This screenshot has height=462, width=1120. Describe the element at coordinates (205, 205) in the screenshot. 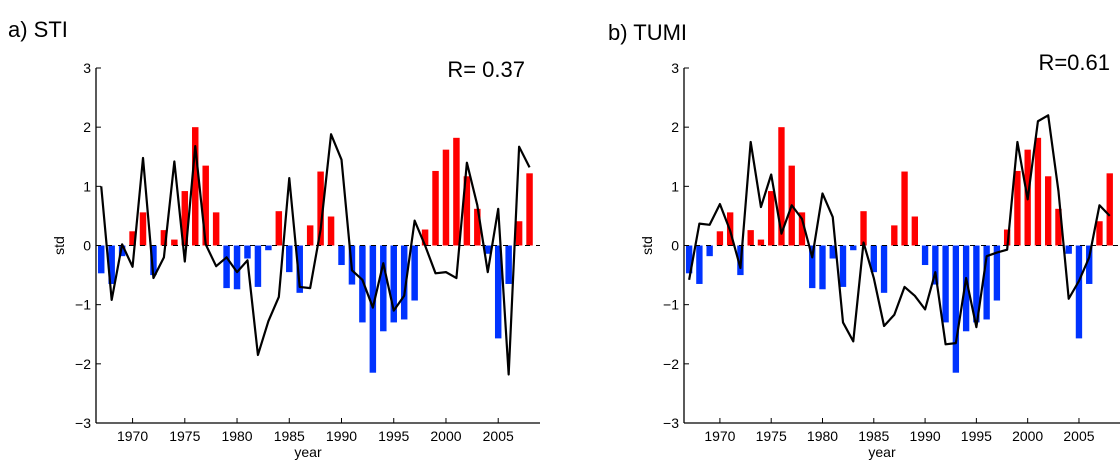

I see `bar-1977` at that location.